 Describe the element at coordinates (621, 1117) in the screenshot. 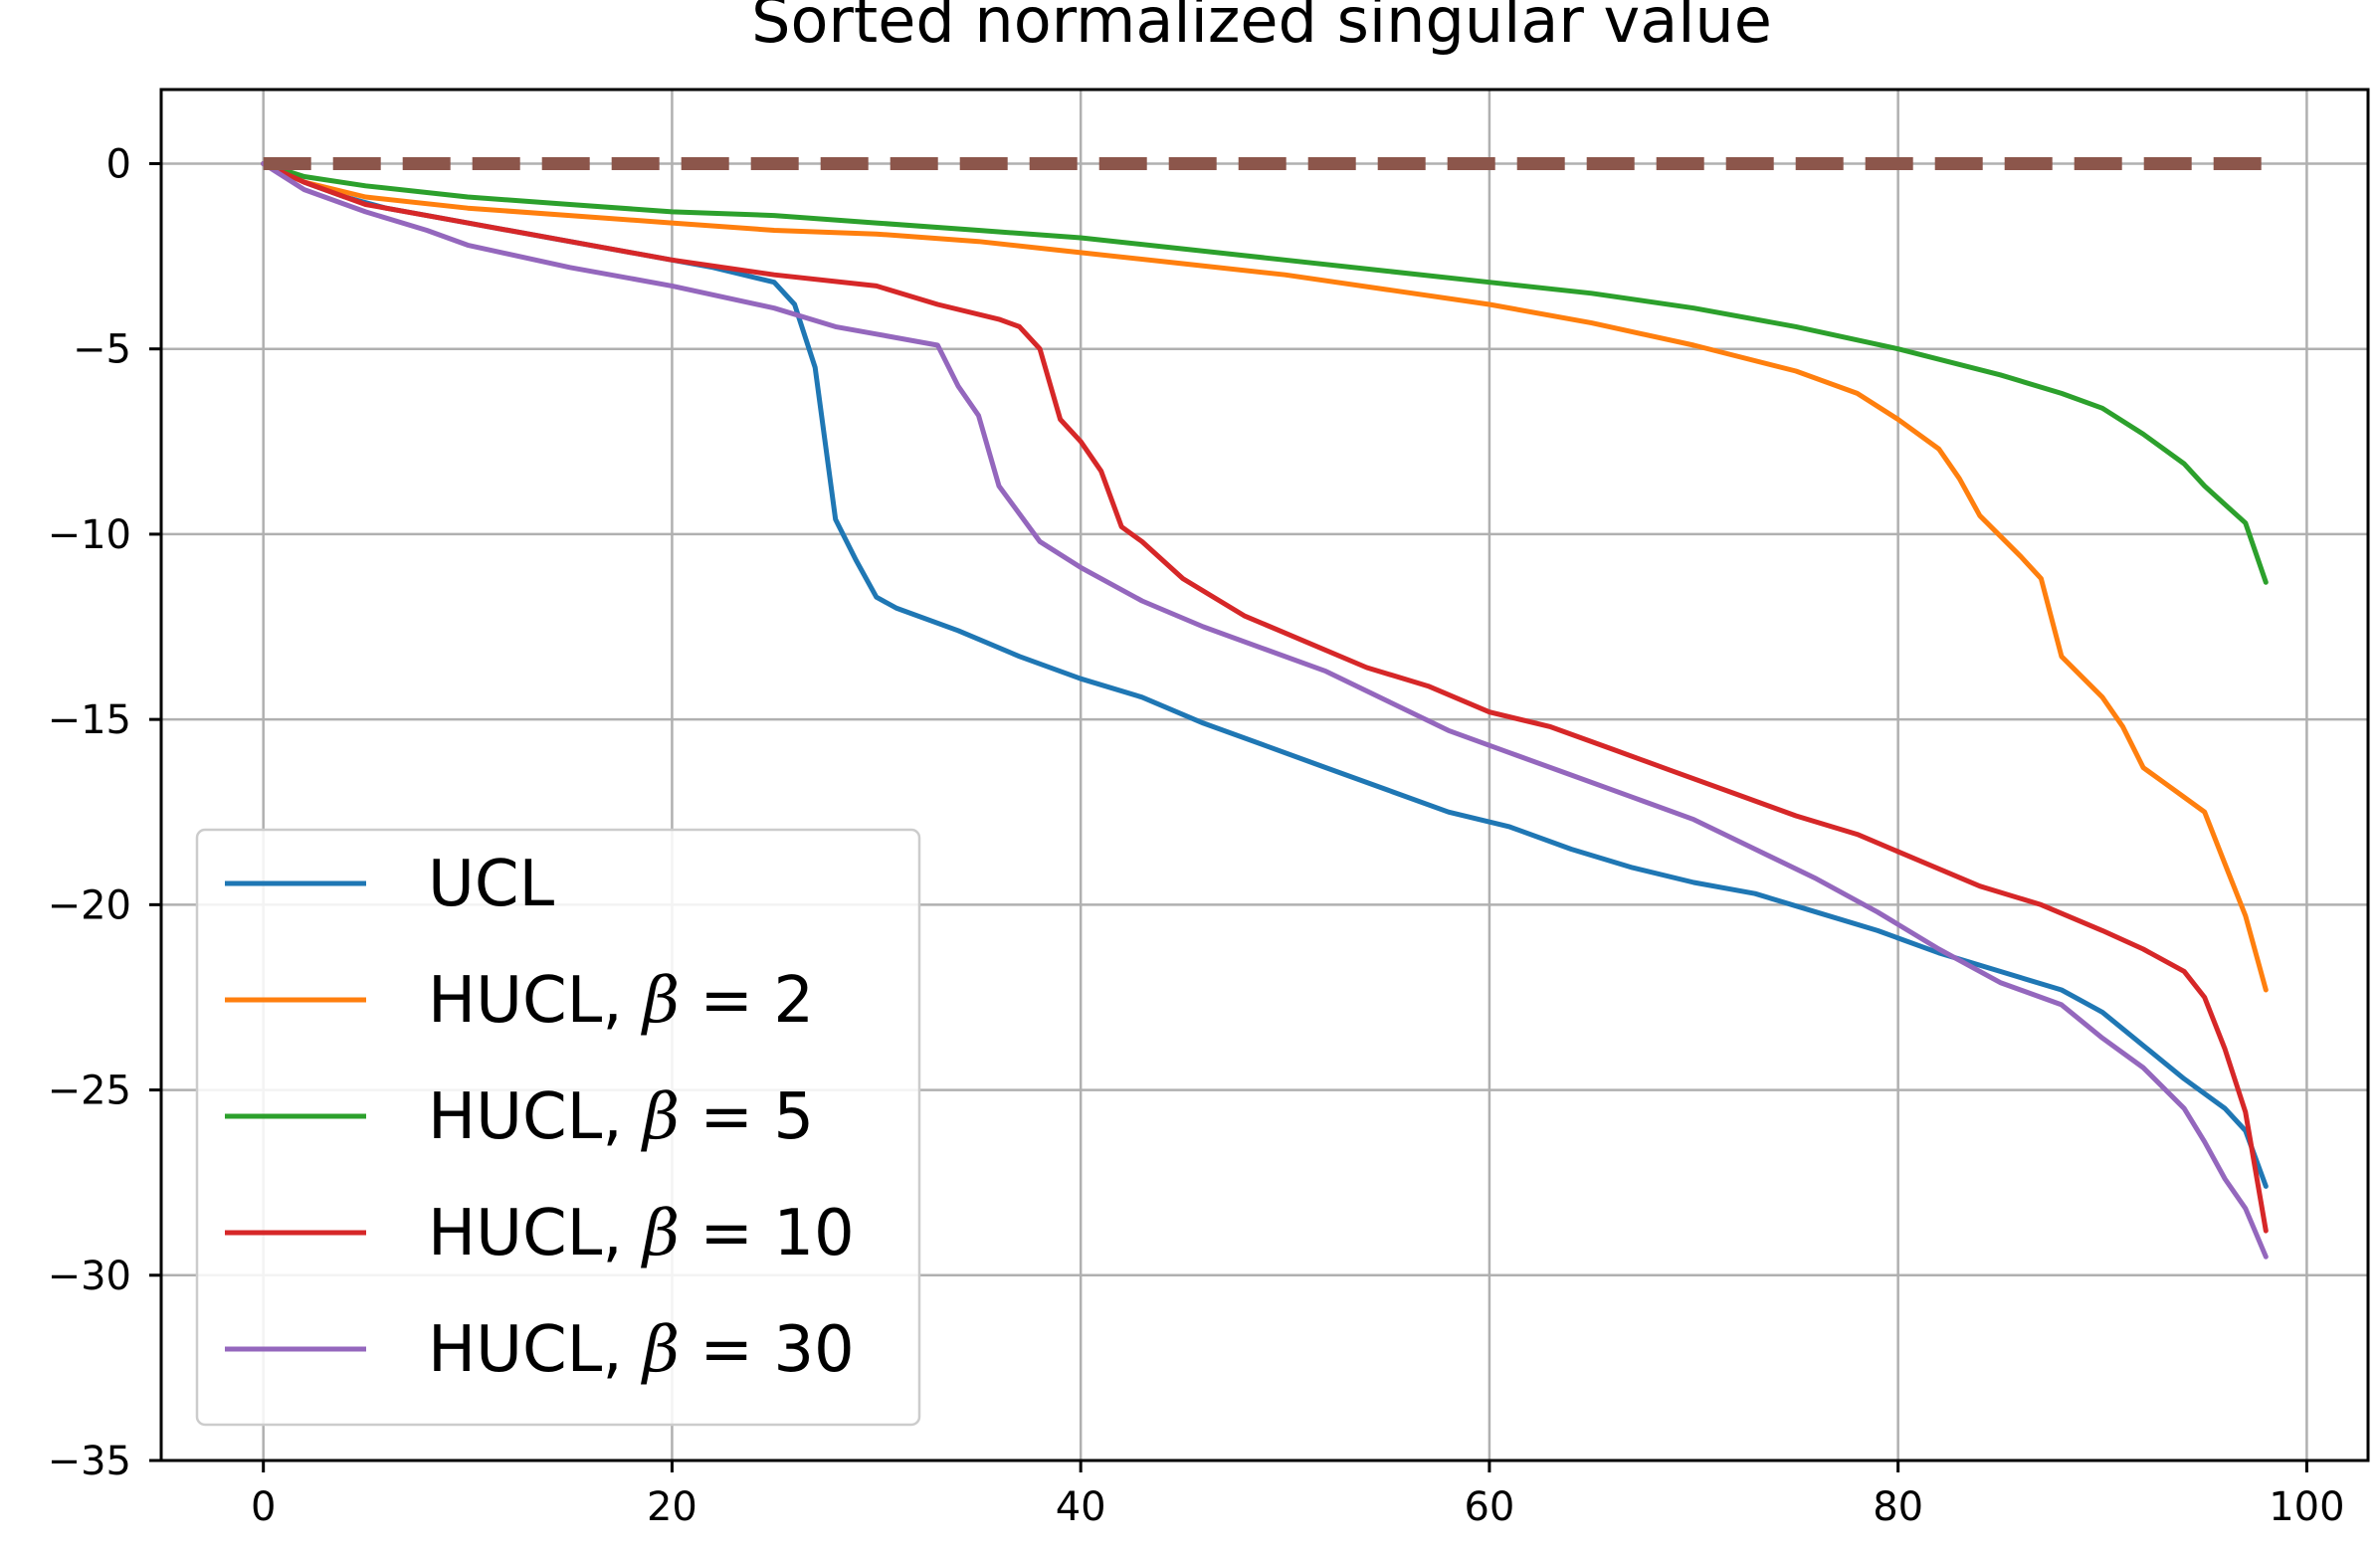

I see `legend-label: HUCL, β = 5` at that location.